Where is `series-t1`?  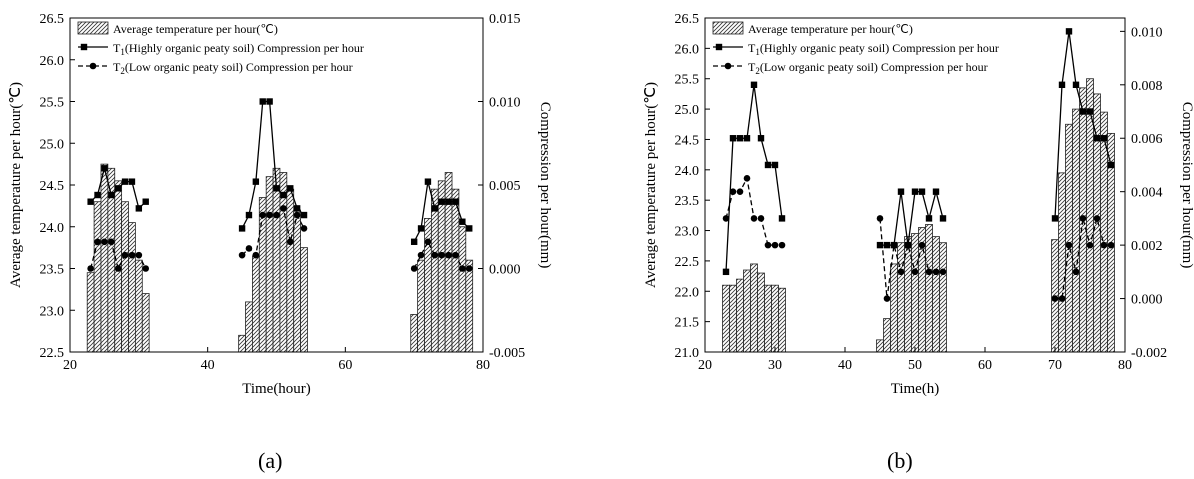
series-t1 is located at coordinates (280, 171).